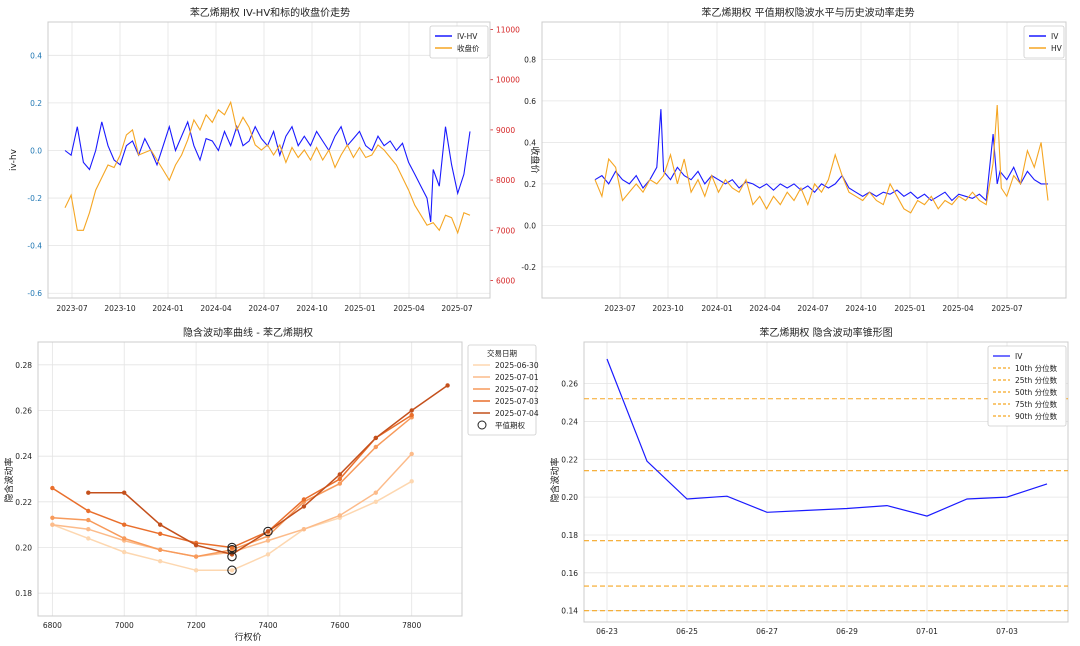 The height and width of the screenshot is (646, 1080). Describe the element at coordinates (1019, 356) in the screenshot. I see `chart4-legend-label-0: IV` at that location.